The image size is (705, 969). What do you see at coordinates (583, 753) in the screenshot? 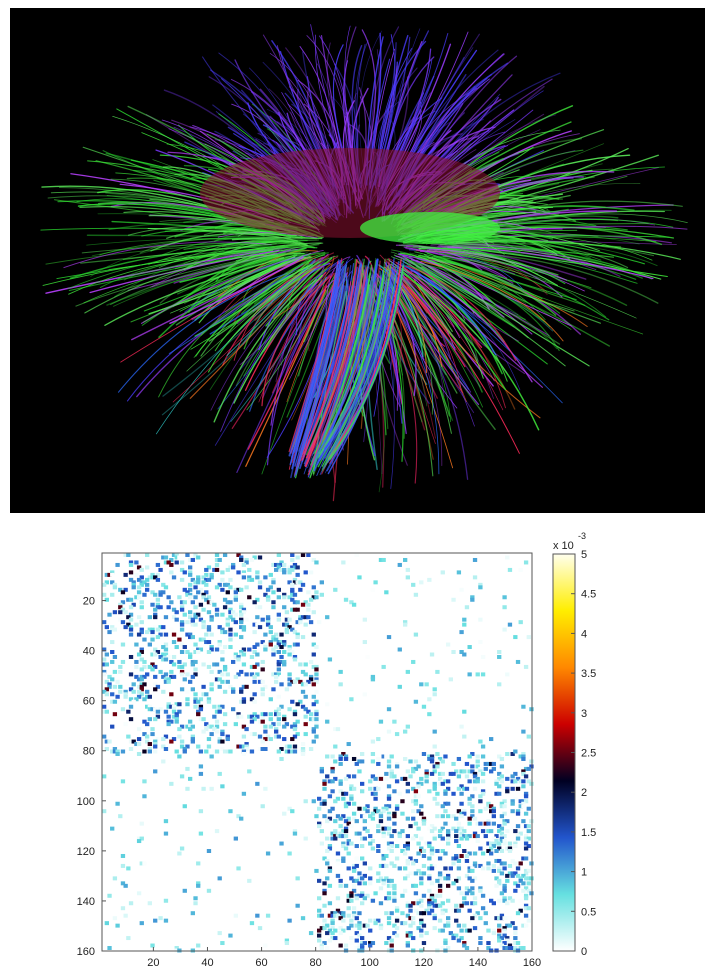
I see `colorbar-ticks: 00.511.522.533.544.55` at bounding box center [583, 753].